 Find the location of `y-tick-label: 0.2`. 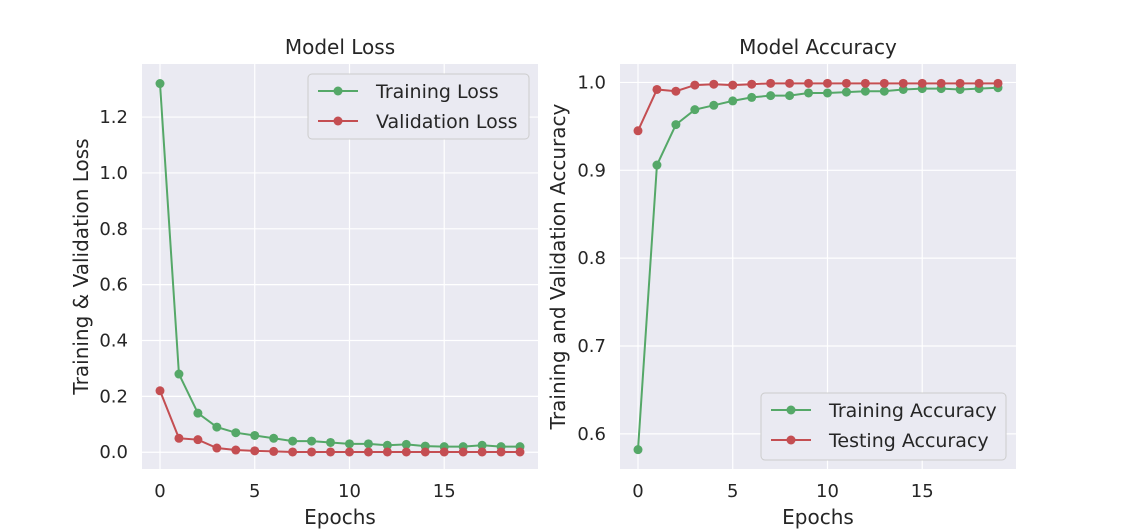

y-tick-label: 0.2 is located at coordinates (113, 396).